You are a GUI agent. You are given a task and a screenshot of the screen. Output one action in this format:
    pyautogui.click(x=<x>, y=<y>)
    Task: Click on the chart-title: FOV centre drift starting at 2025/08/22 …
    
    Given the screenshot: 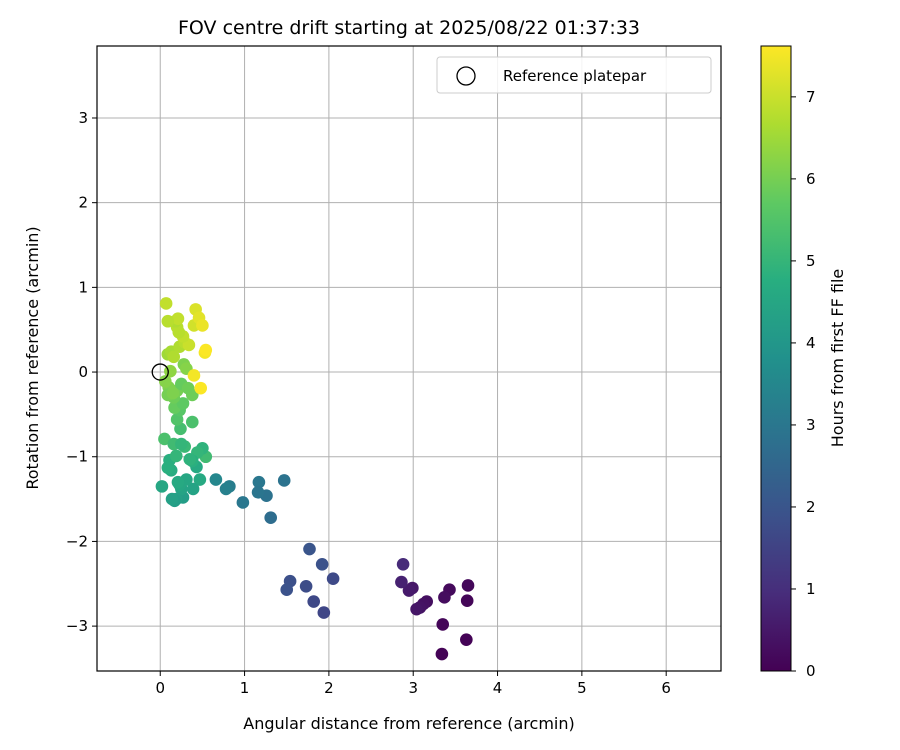 What is the action you would take?
    pyautogui.click(x=409, y=28)
    